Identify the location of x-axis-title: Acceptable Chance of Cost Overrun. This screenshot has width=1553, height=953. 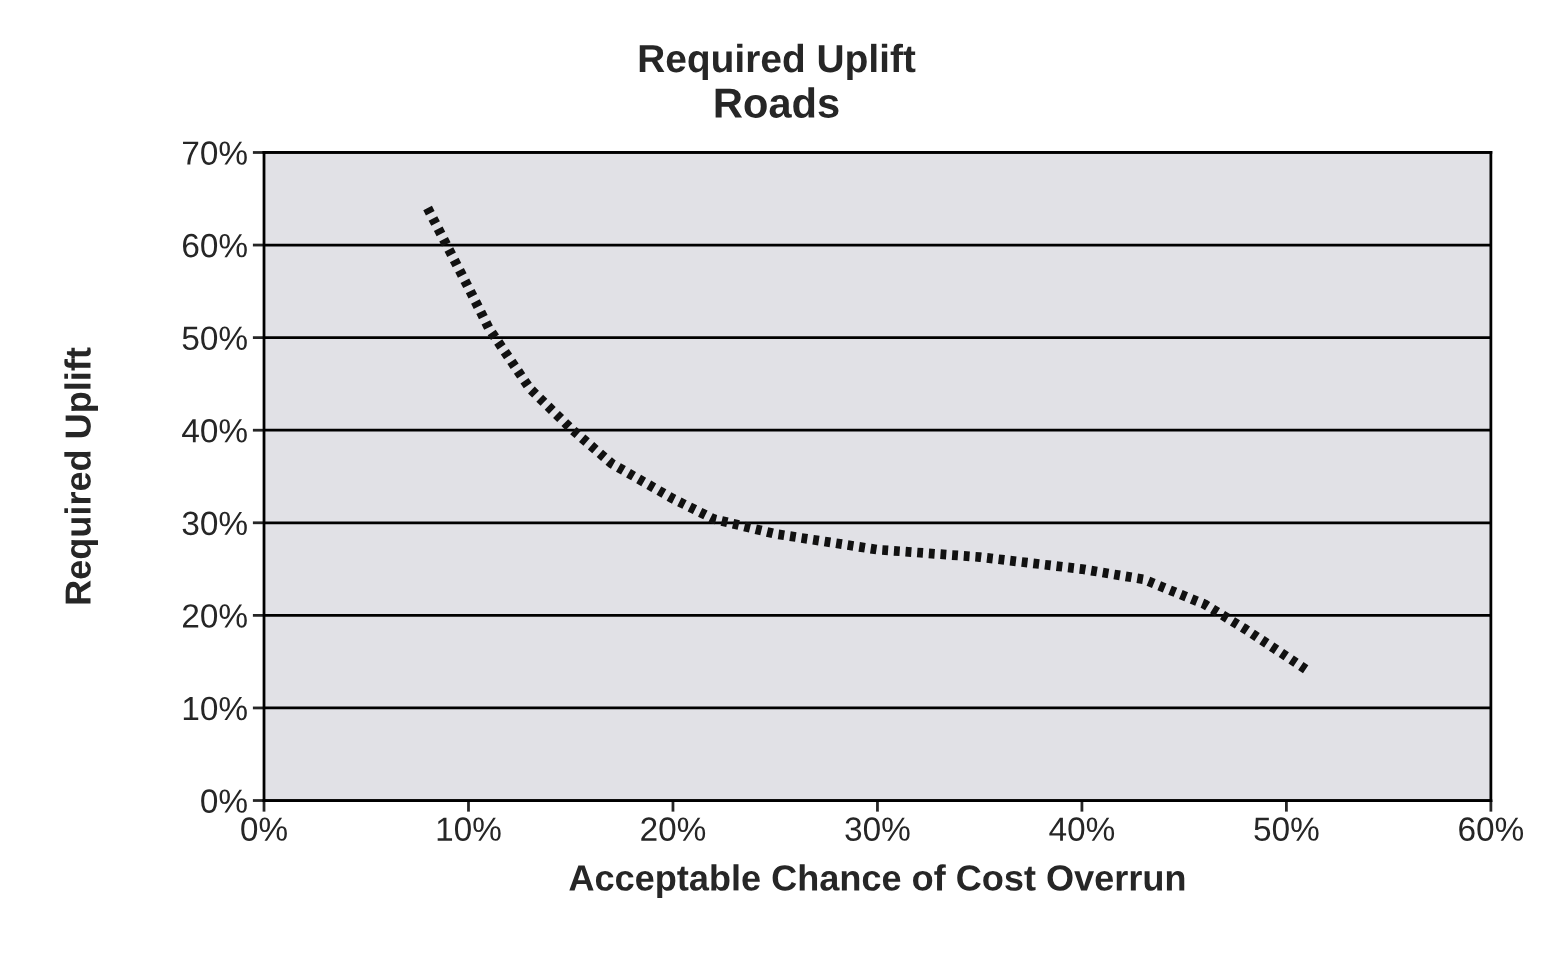
(877, 881).